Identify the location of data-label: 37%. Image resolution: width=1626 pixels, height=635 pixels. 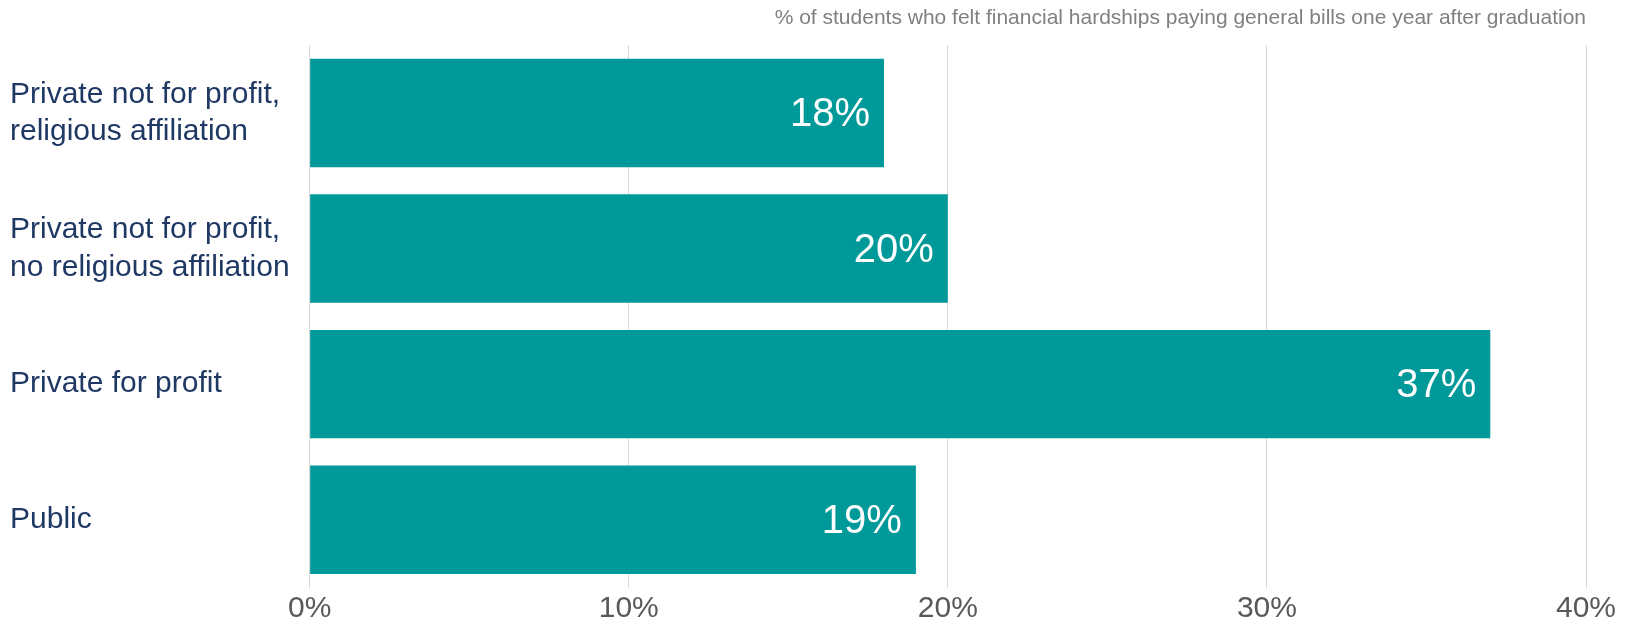
(1436, 383).